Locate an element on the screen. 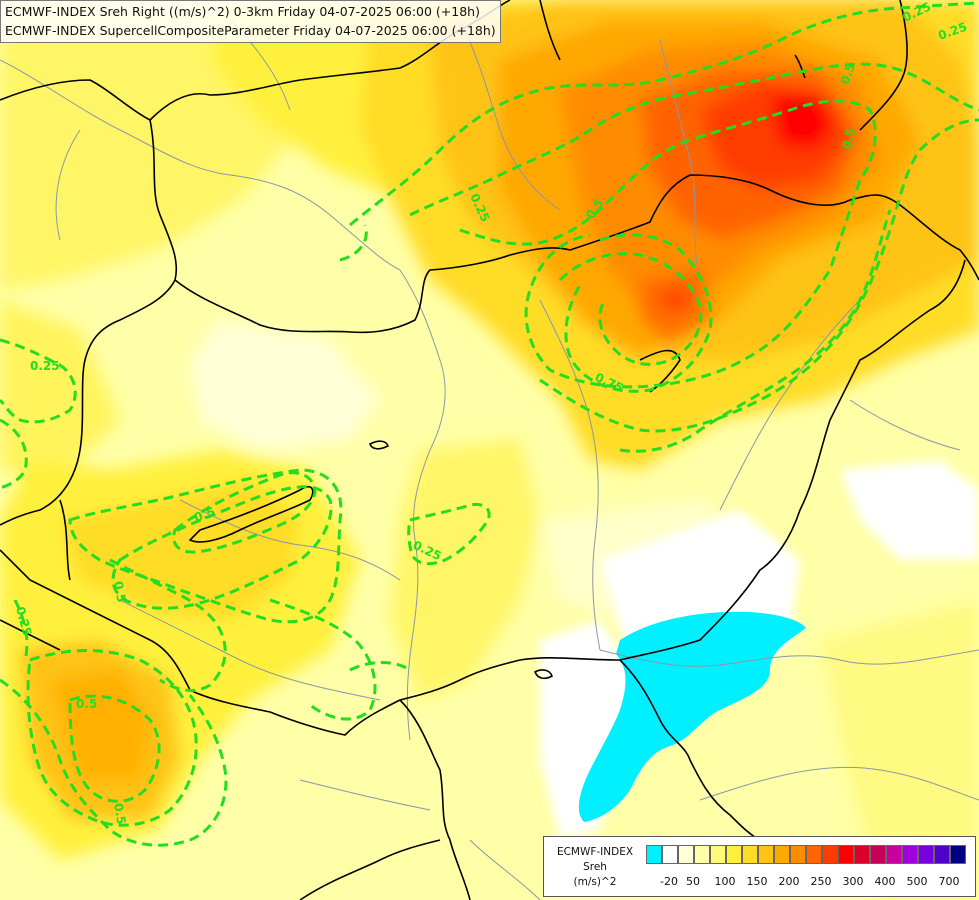  legend-tick-label: 100 is located at coordinates (725, 881).